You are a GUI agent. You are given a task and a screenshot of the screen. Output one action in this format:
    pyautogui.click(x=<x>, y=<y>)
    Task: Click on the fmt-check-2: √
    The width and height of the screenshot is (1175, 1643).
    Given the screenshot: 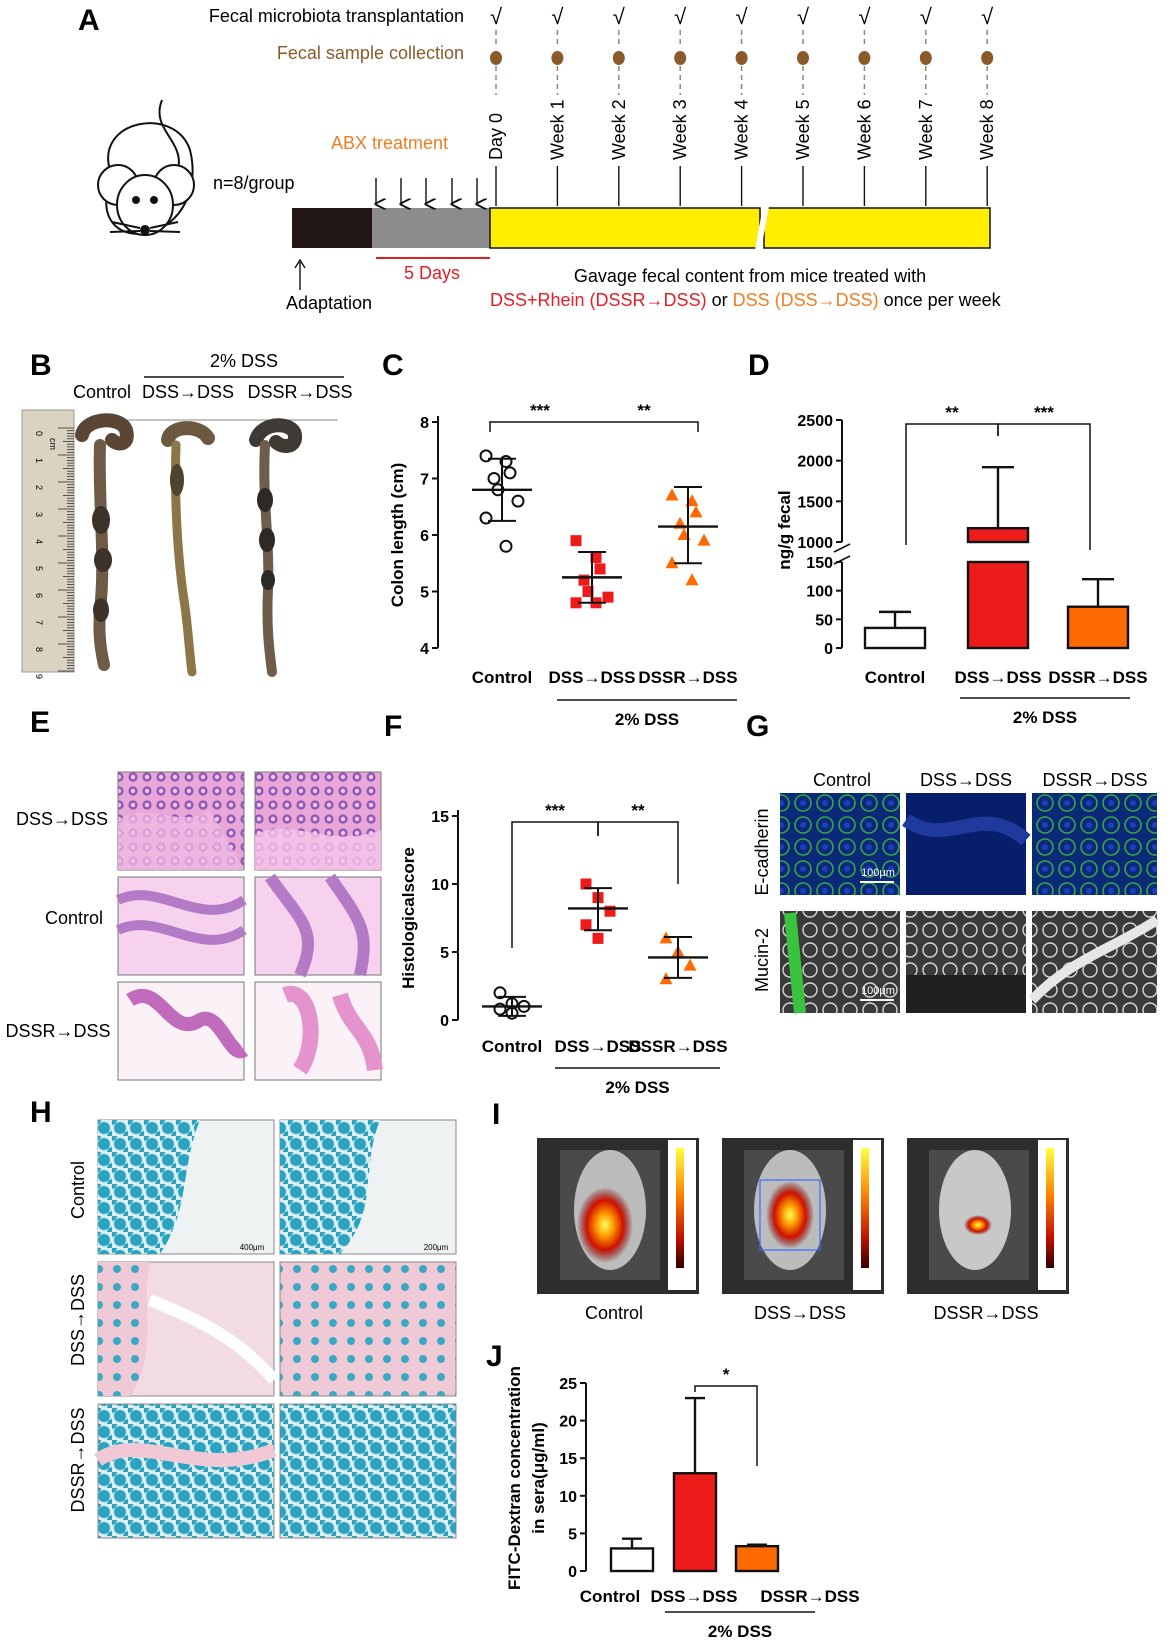 What is the action you would take?
    pyautogui.click(x=619, y=16)
    